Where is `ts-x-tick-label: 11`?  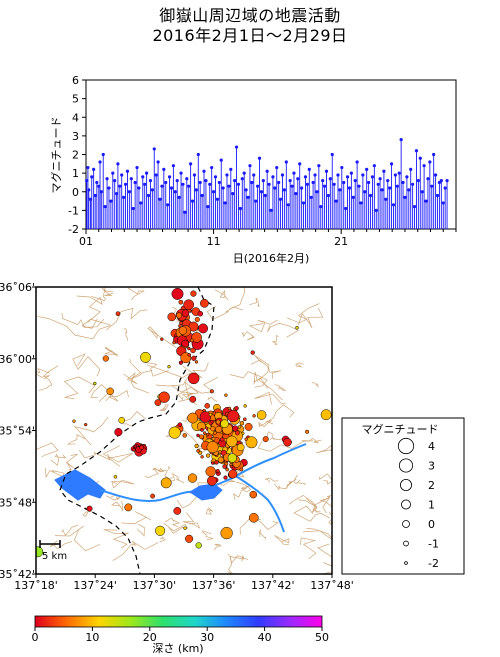 ts-x-tick-label: 11 is located at coordinates (214, 241).